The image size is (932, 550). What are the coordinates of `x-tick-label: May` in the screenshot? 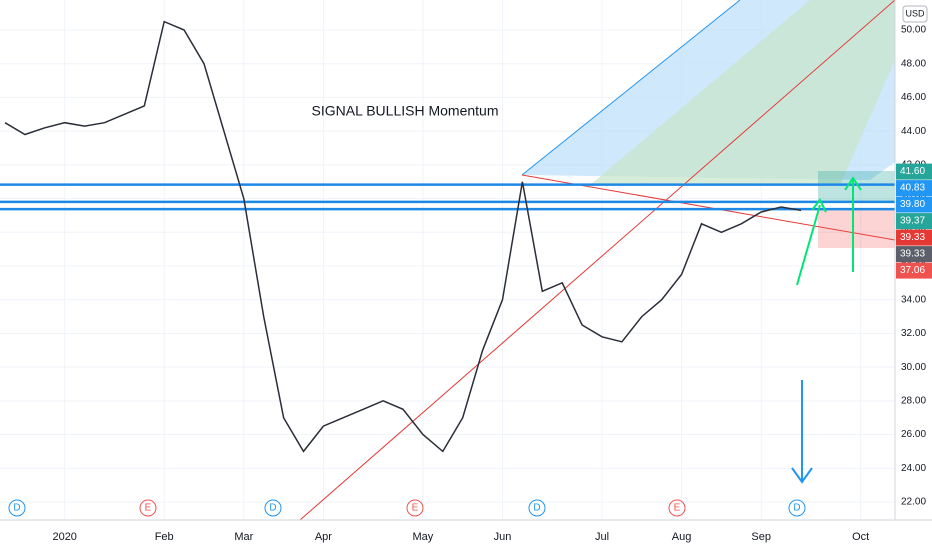 It's located at (423, 537).